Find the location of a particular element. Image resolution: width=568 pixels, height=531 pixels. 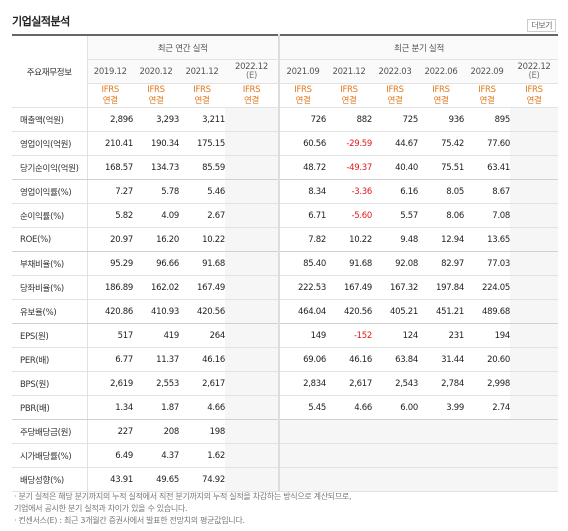

table-cell: 517 is located at coordinates (110, 335).